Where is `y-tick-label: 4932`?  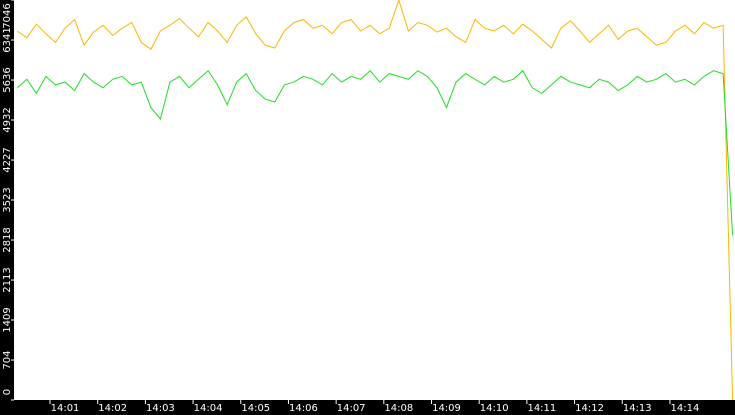 y-tick-label: 4932 is located at coordinates (7, 119).